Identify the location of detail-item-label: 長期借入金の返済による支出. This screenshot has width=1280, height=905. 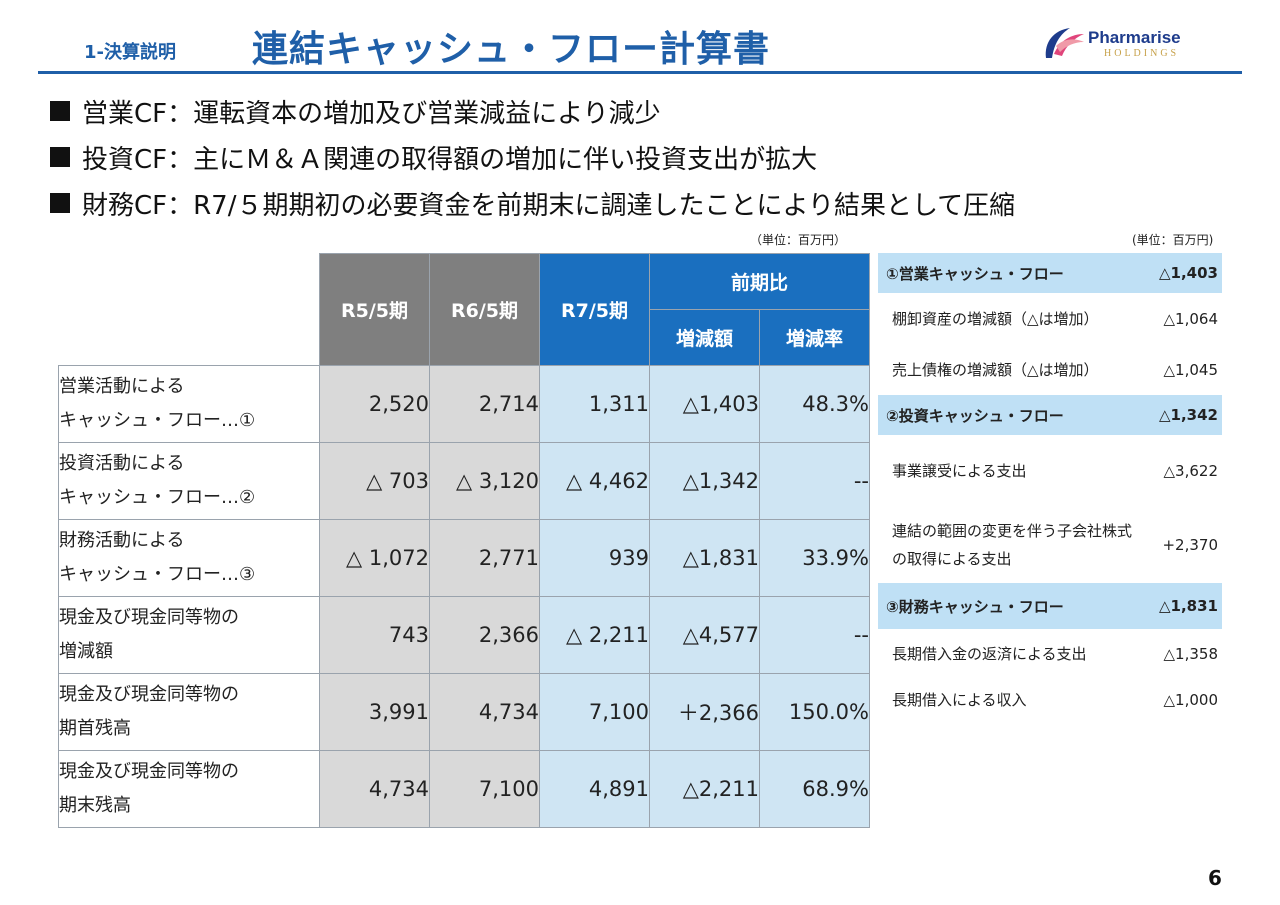
(989, 654).